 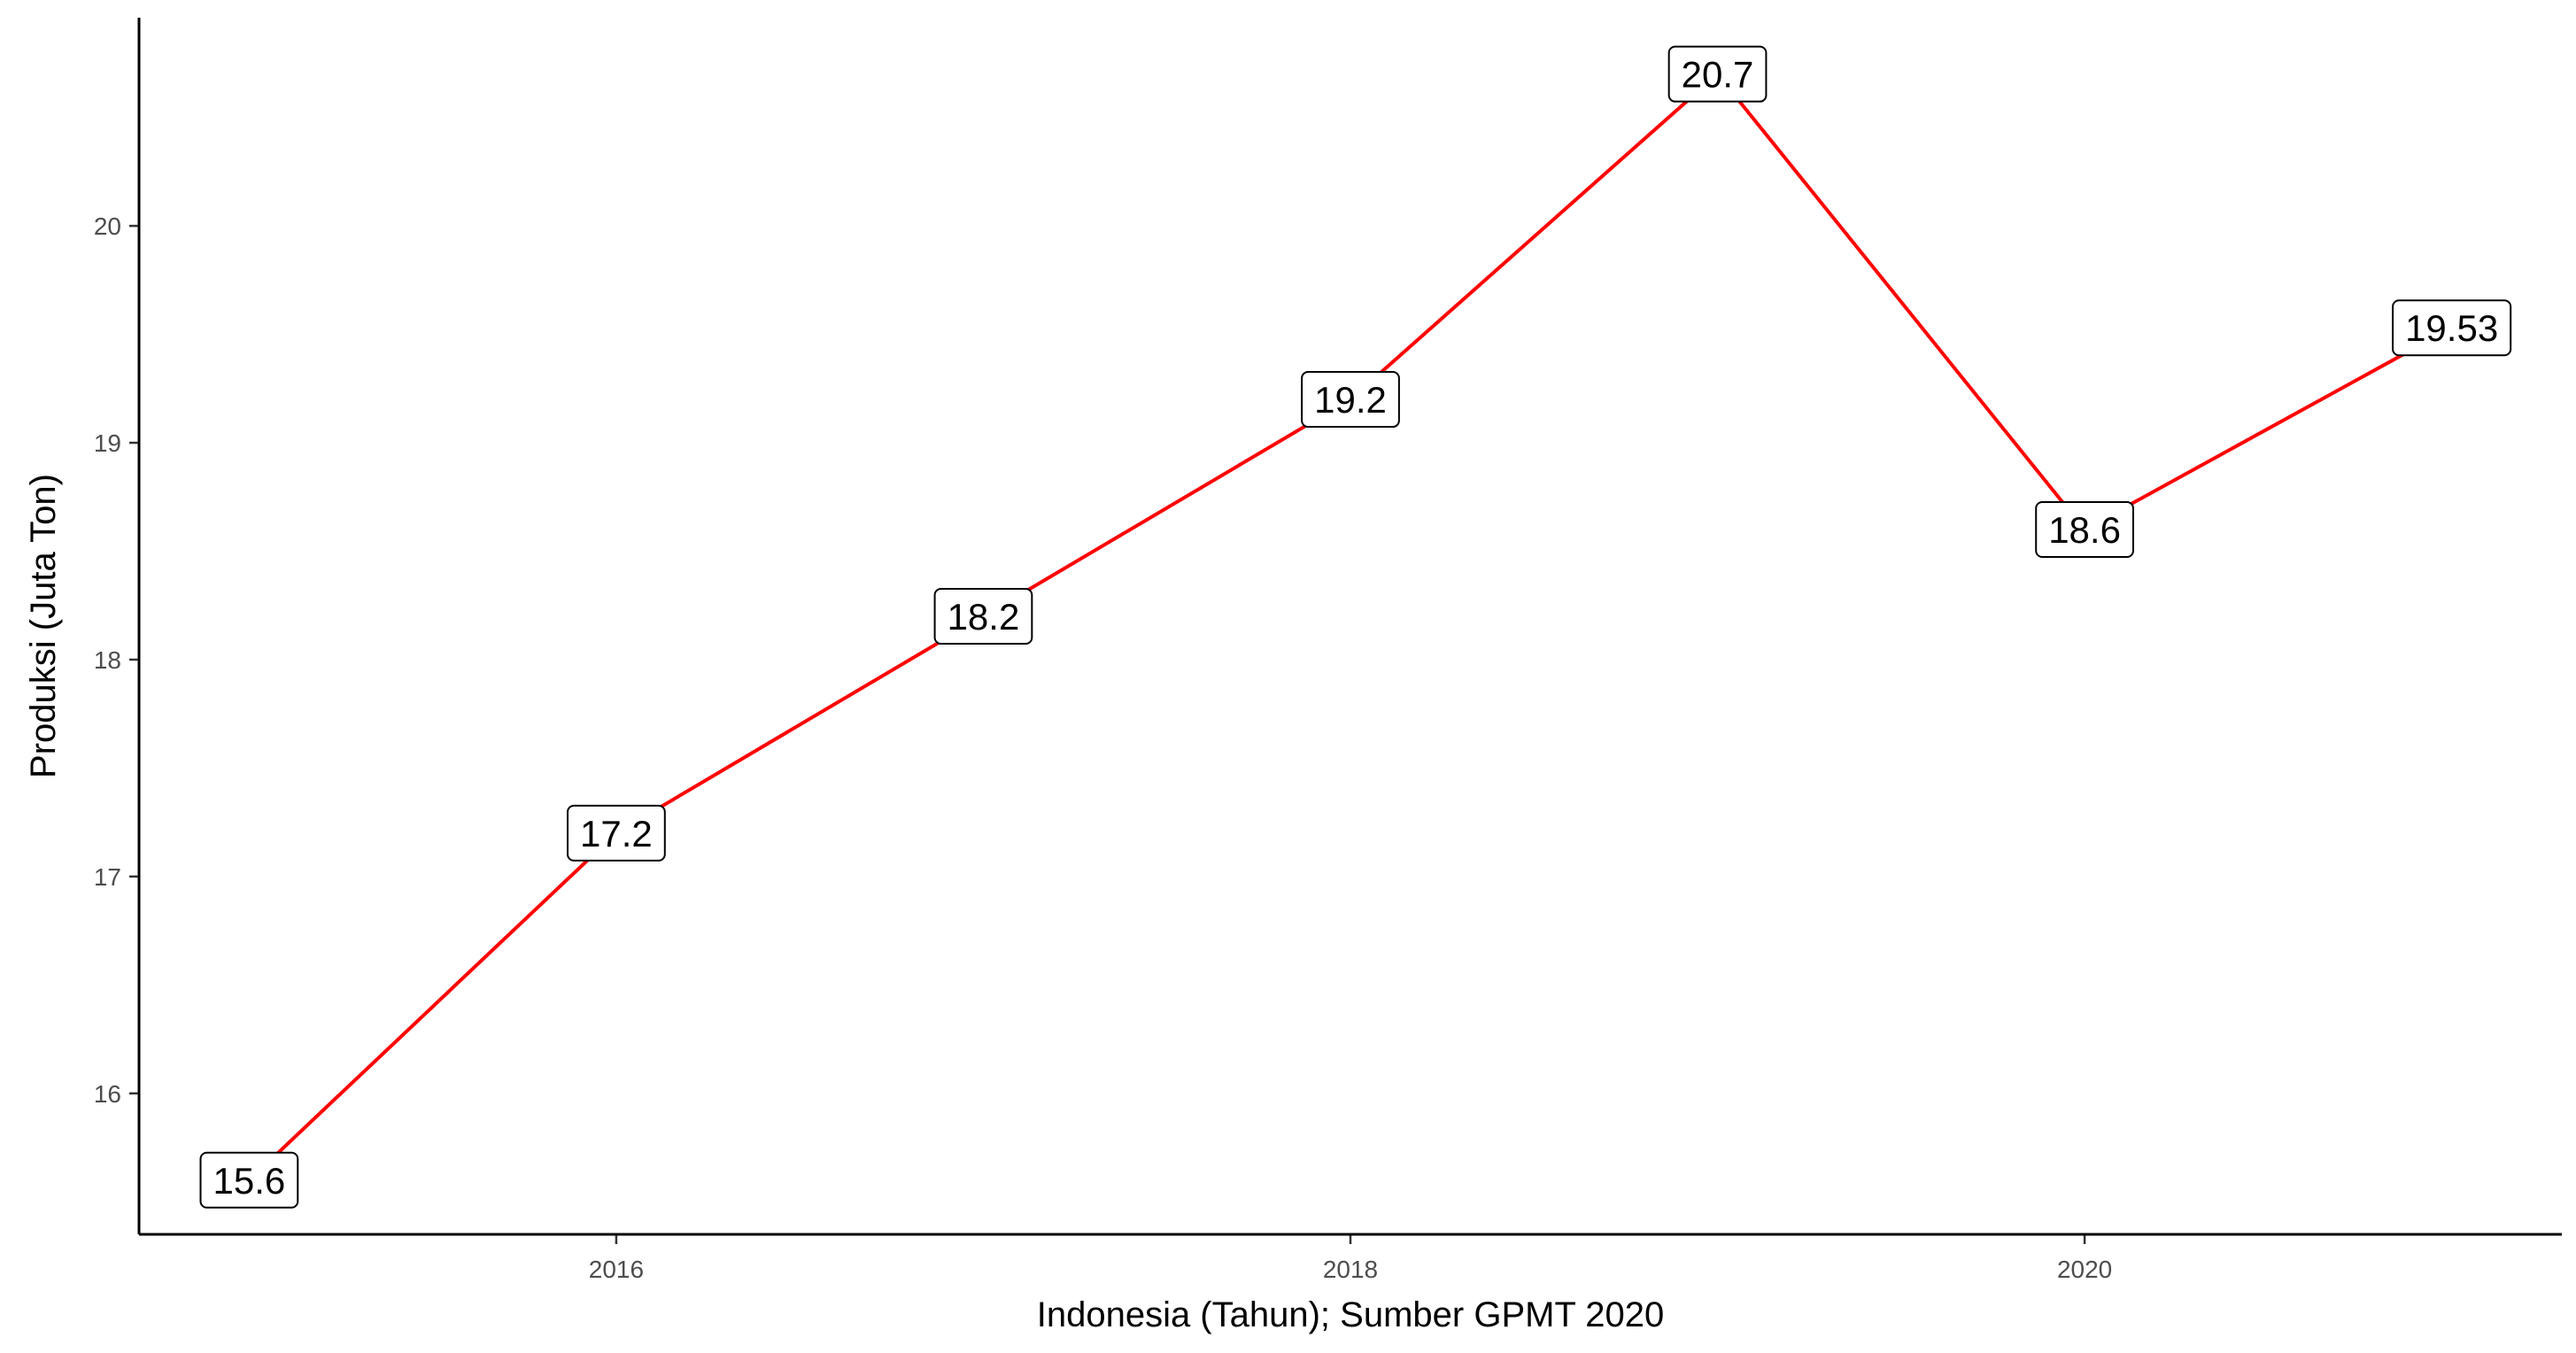 I want to click on y-tick-label: 20, so click(x=107, y=227).